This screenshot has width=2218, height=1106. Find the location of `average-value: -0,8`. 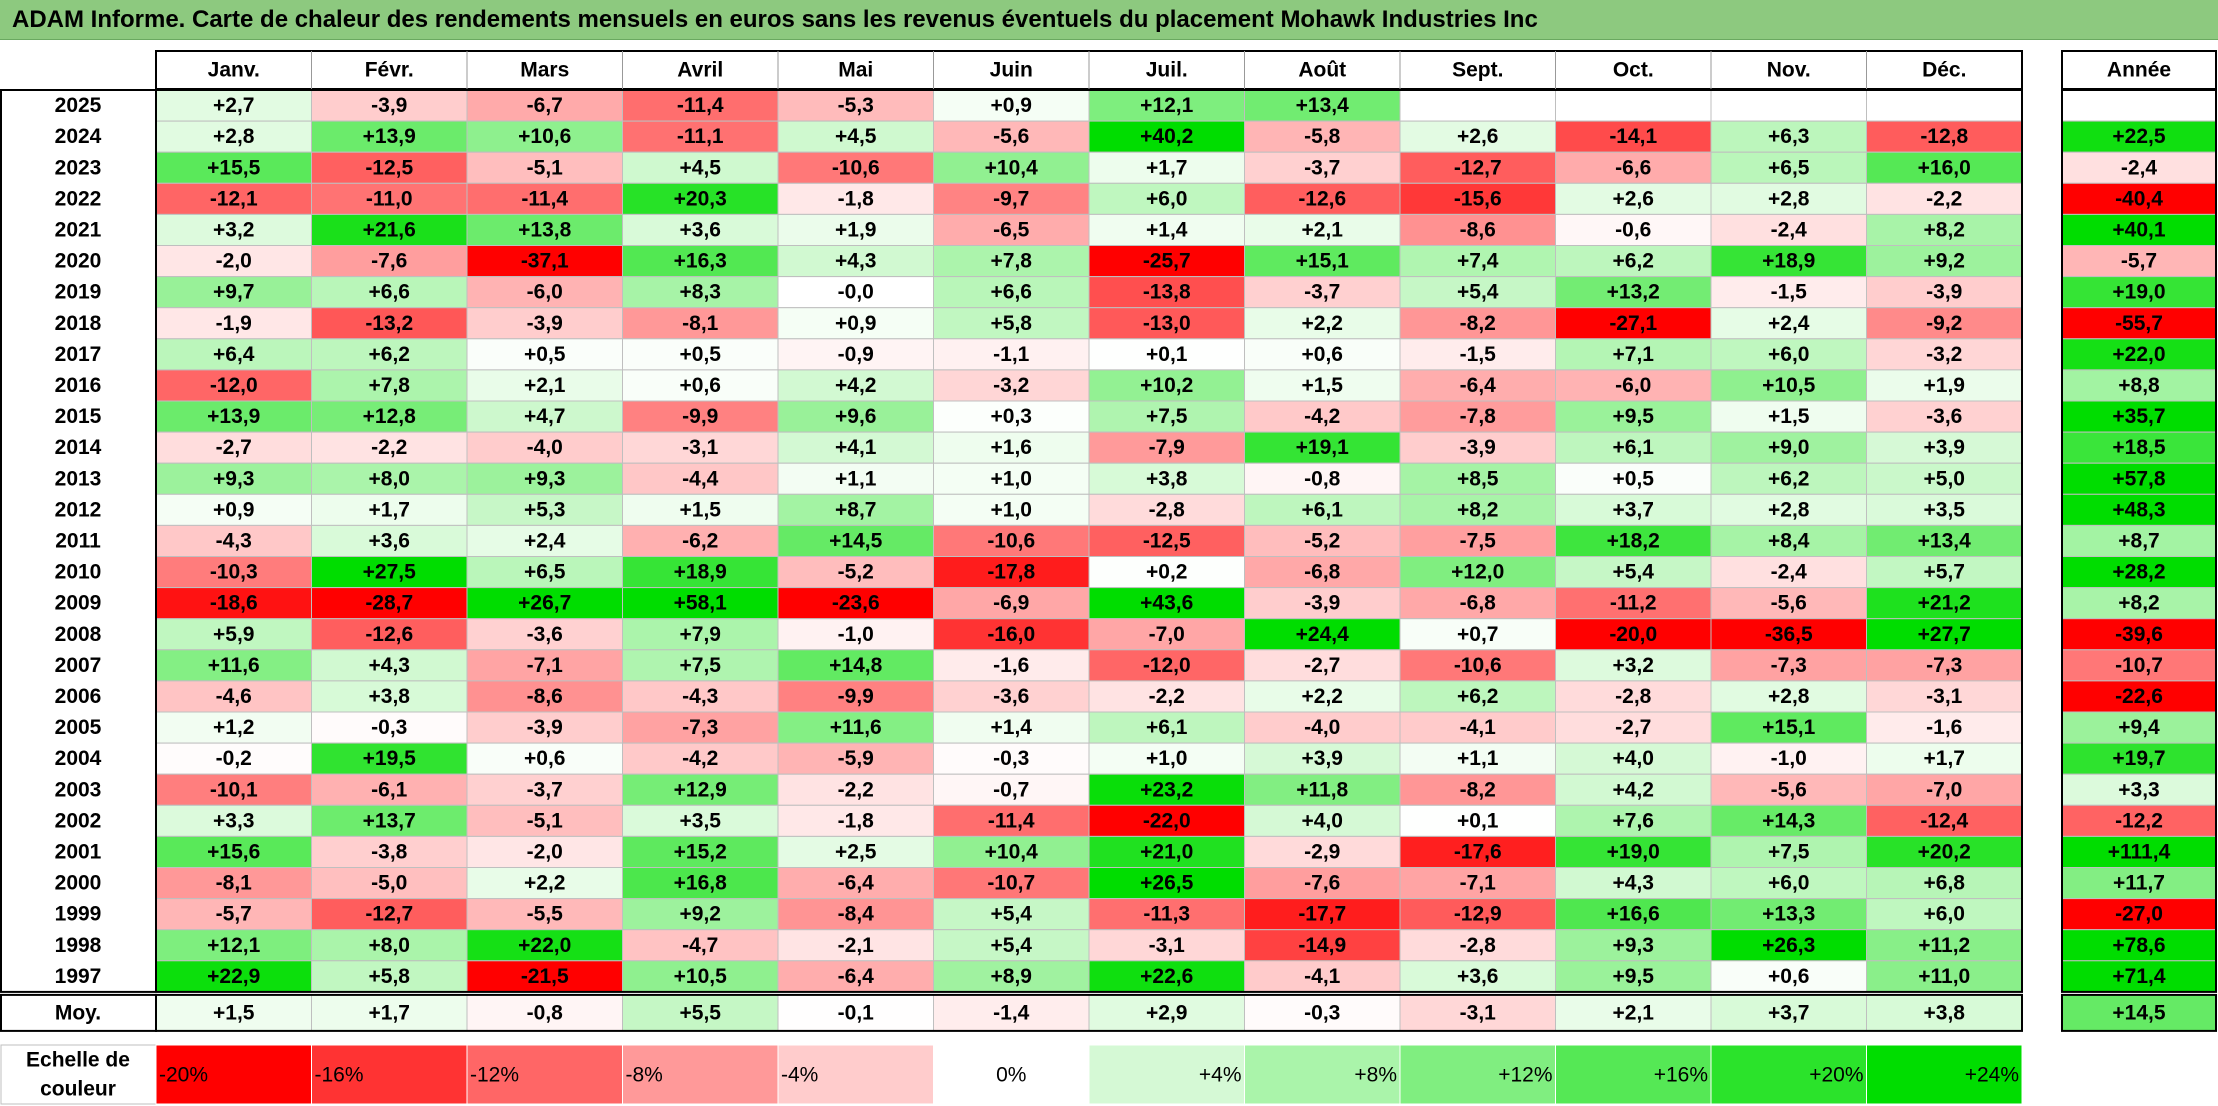

average-value: -0,8 is located at coordinates (545, 1012).